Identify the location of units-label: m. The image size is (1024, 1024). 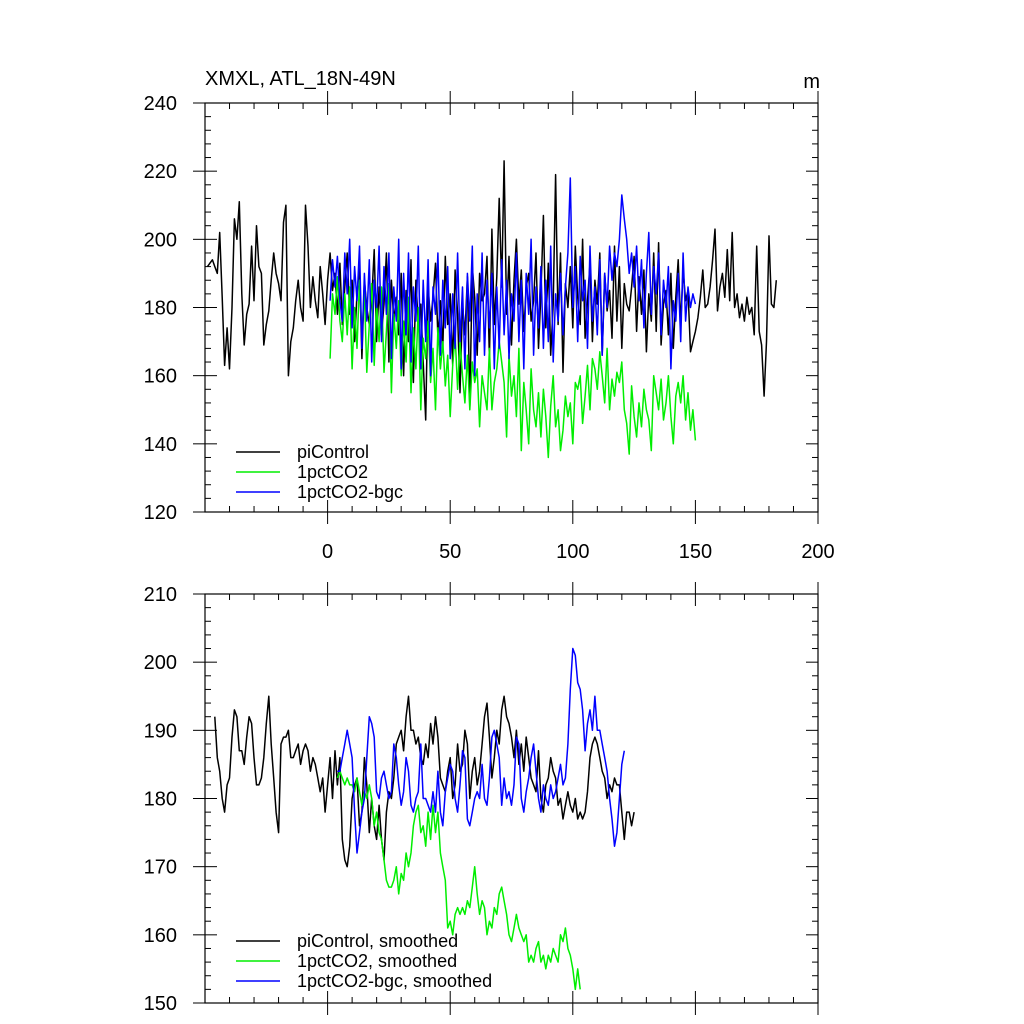
(811, 82).